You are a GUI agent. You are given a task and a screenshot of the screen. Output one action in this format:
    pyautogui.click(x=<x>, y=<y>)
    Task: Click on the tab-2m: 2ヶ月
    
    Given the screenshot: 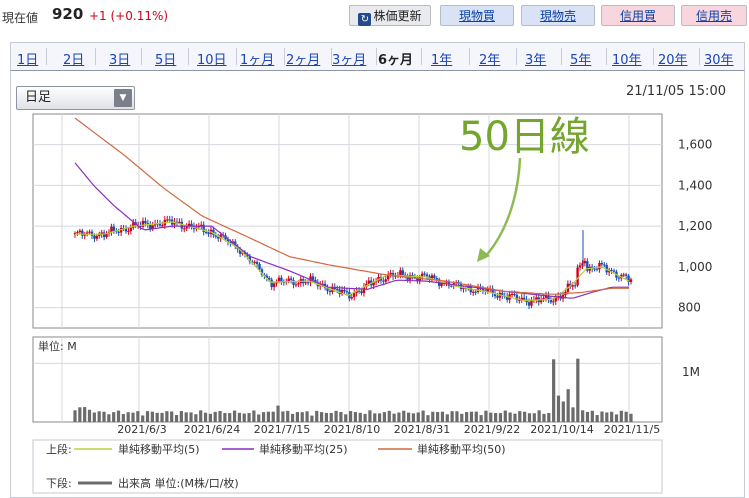 What is the action you would take?
    pyautogui.click(x=303, y=60)
    